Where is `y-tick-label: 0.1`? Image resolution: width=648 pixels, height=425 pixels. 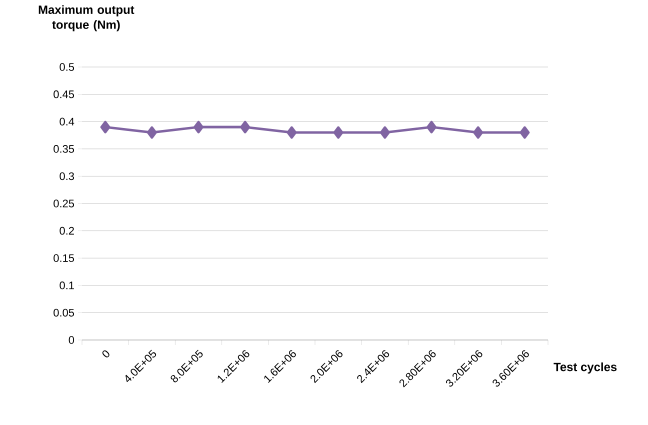
y-tick-label: 0.1 is located at coordinates (67, 286).